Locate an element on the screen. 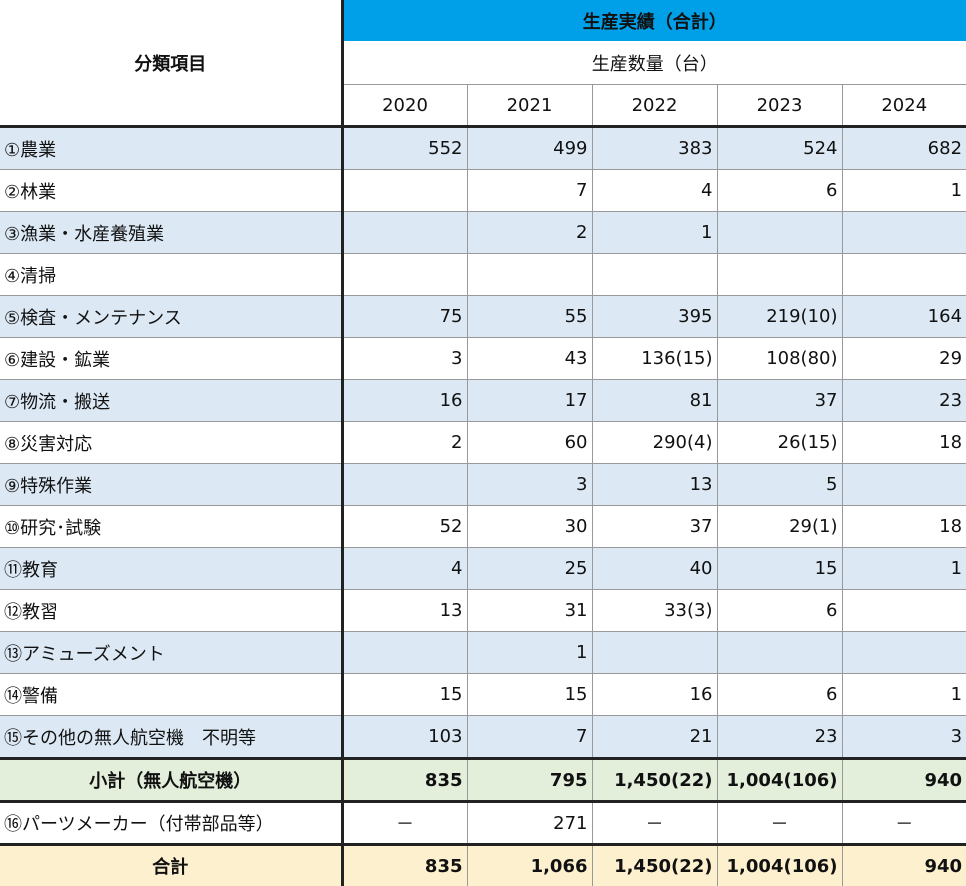 This screenshot has width=966, height=886. table-cell: 37 is located at coordinates (654, 527).